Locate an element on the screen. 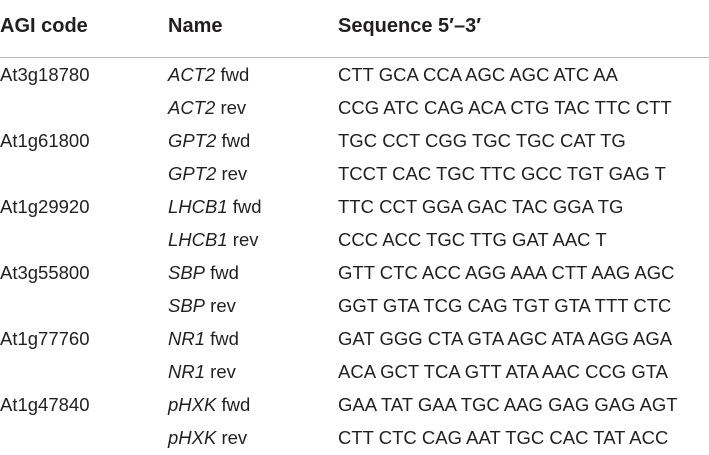 The height and width of the screenshot is (455, 709). sequence-cell: CTT GCA CCA AGC AGC ATC AA is located at coordinates (478, 74).